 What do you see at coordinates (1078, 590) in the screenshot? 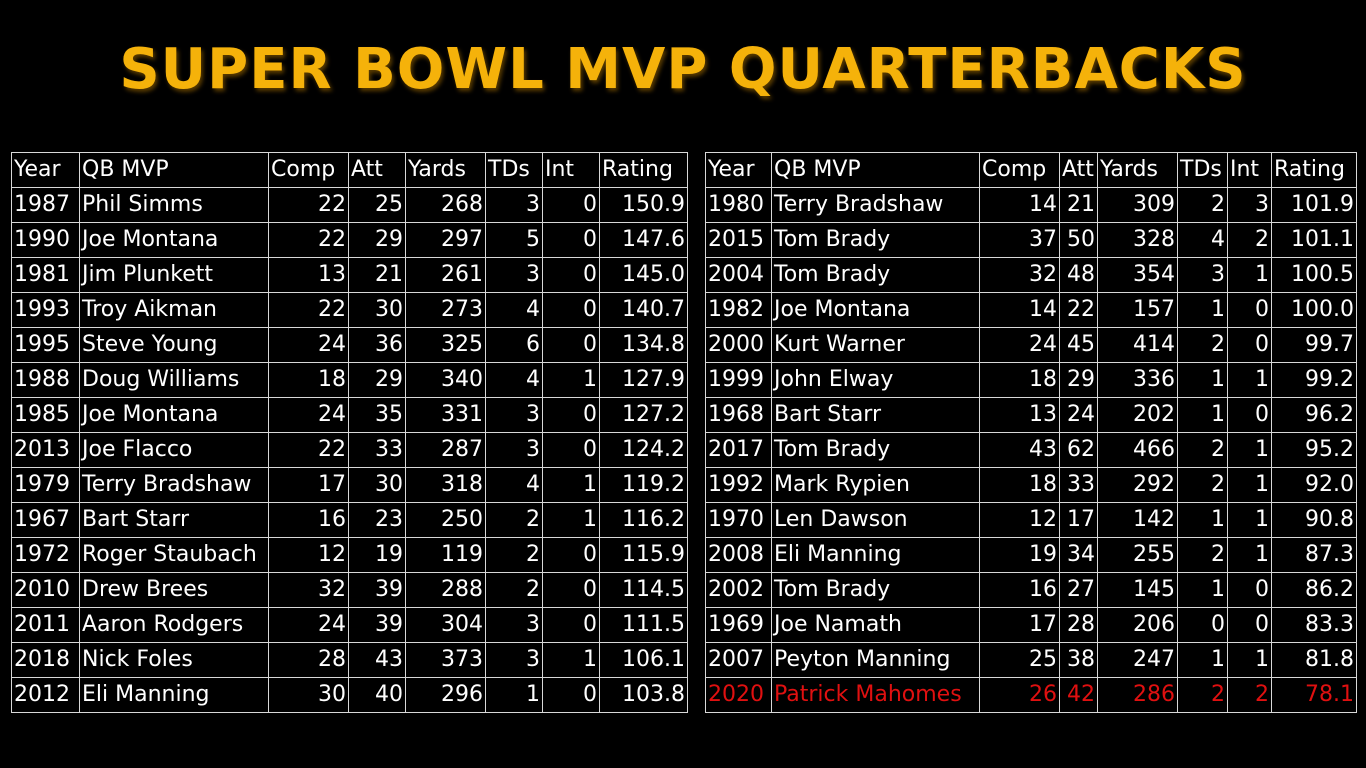
I see `cell-att: 27` at bounding box center [1078, 590].